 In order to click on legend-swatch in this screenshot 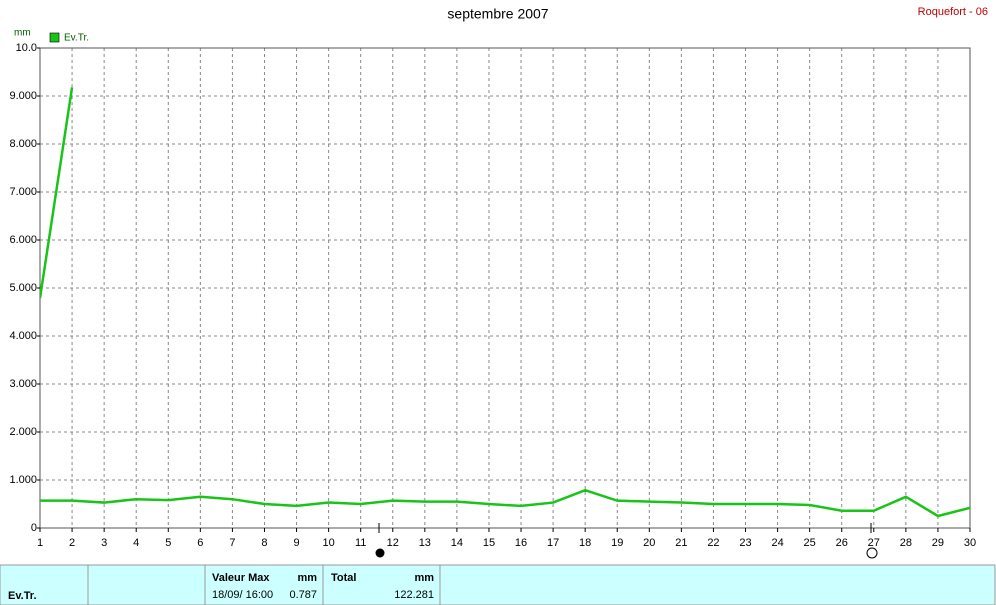, I will do `click(54, 37)`.